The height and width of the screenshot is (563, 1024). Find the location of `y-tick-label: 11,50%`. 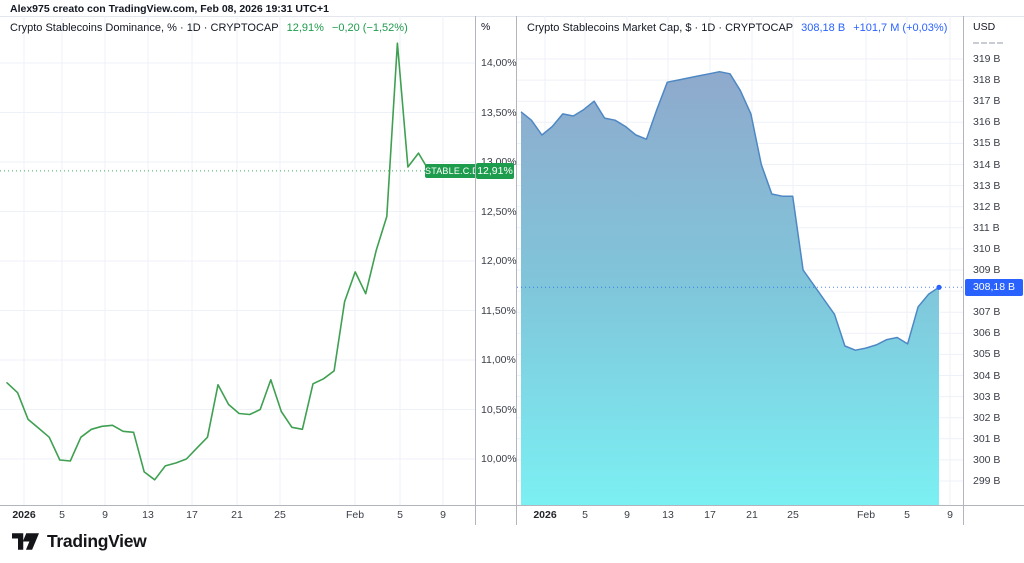

y-tick-label: 11,50% is located at coordinates (498, 310).